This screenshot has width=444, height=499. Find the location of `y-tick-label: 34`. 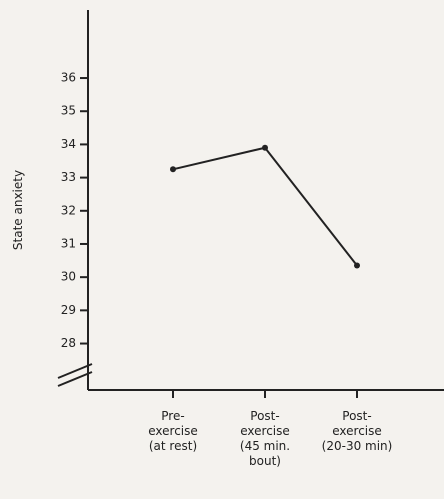

y-tick-label: 34 is located at coordinates (68, 144).